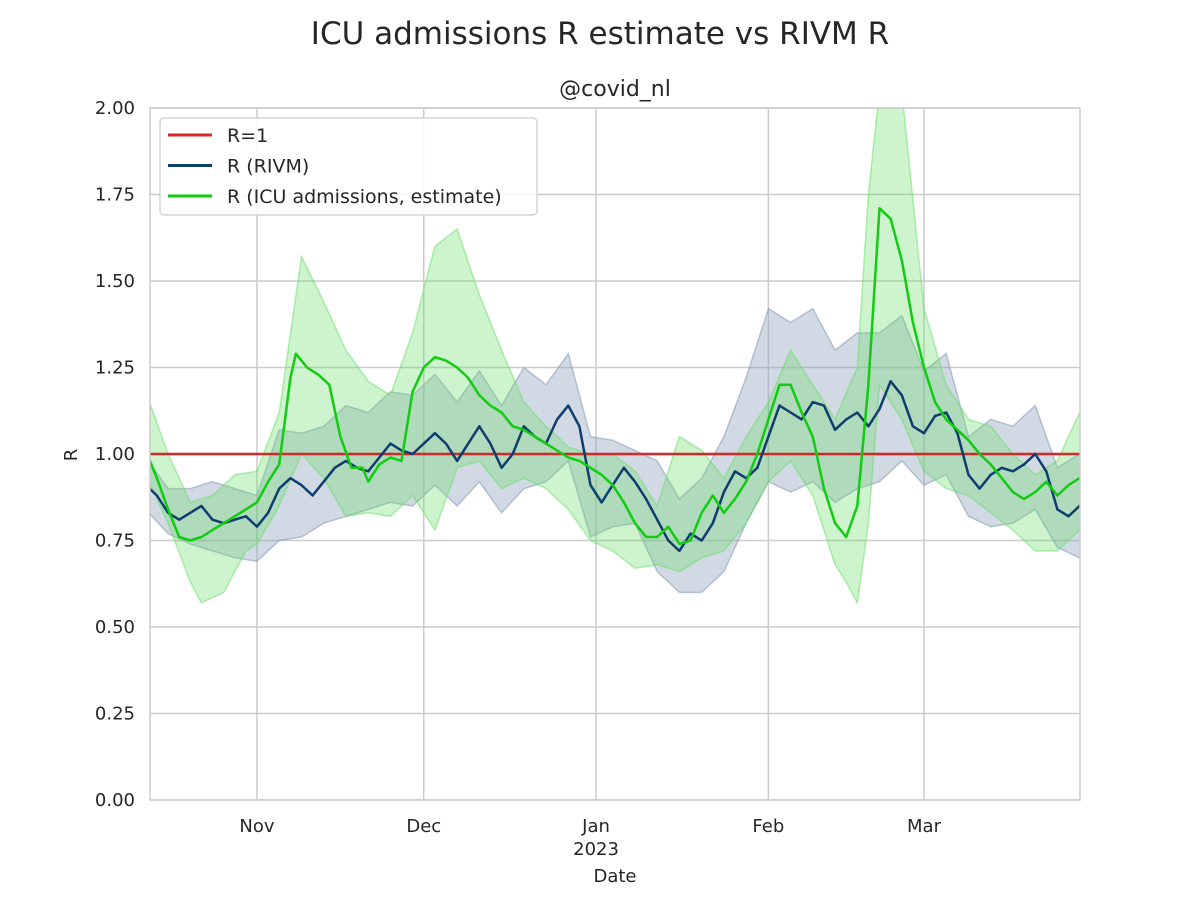  I want to click on legend-box, so click(348, 166).